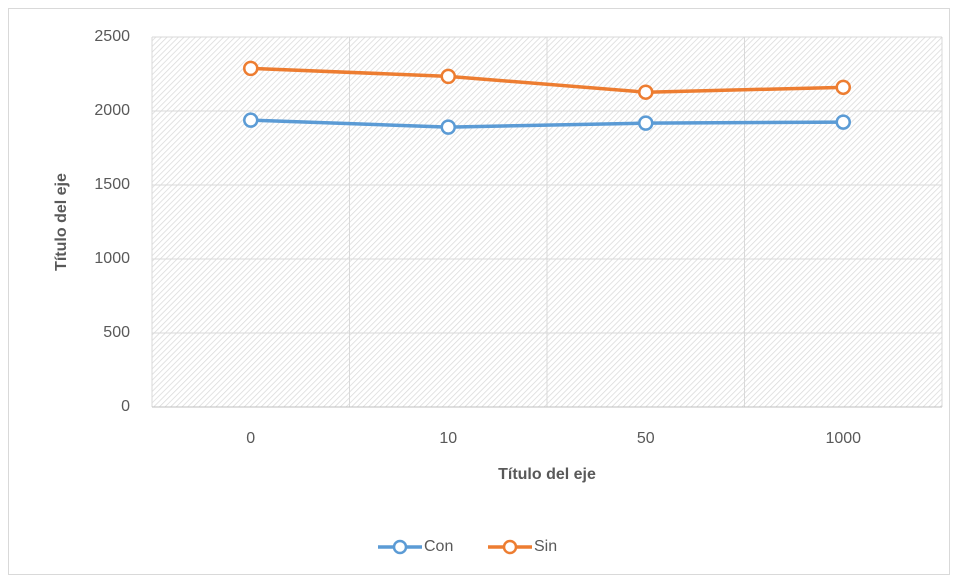  I want to click on x-tick-label: 0, so click(250, 438).